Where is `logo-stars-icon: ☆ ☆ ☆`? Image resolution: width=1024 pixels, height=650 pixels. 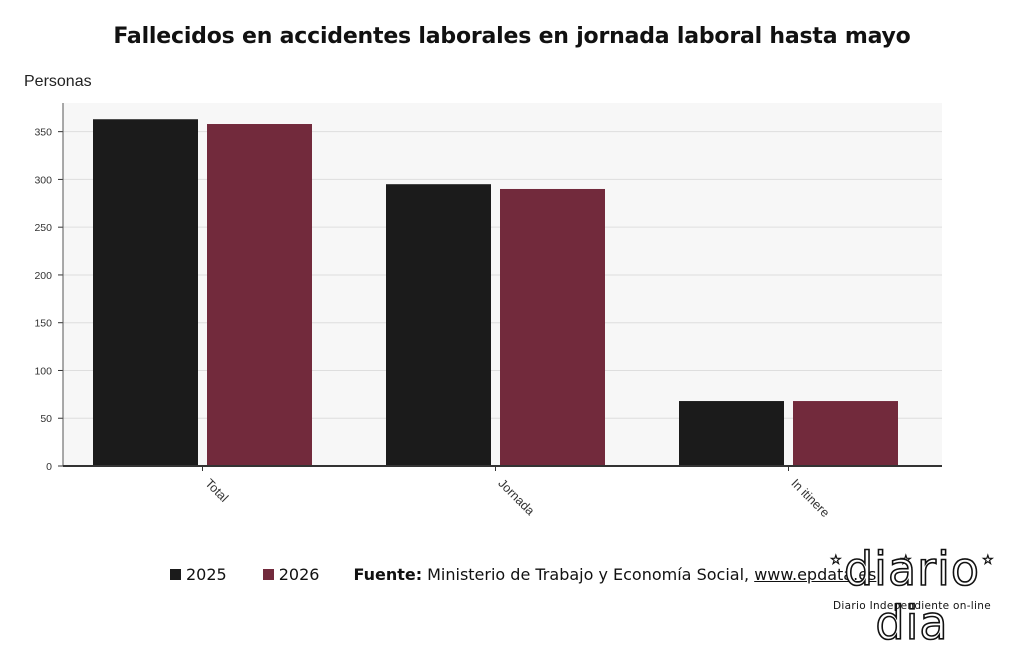
logo-stars-icon: ☆ ☆ ☆ is located at coordinates (912, 560).